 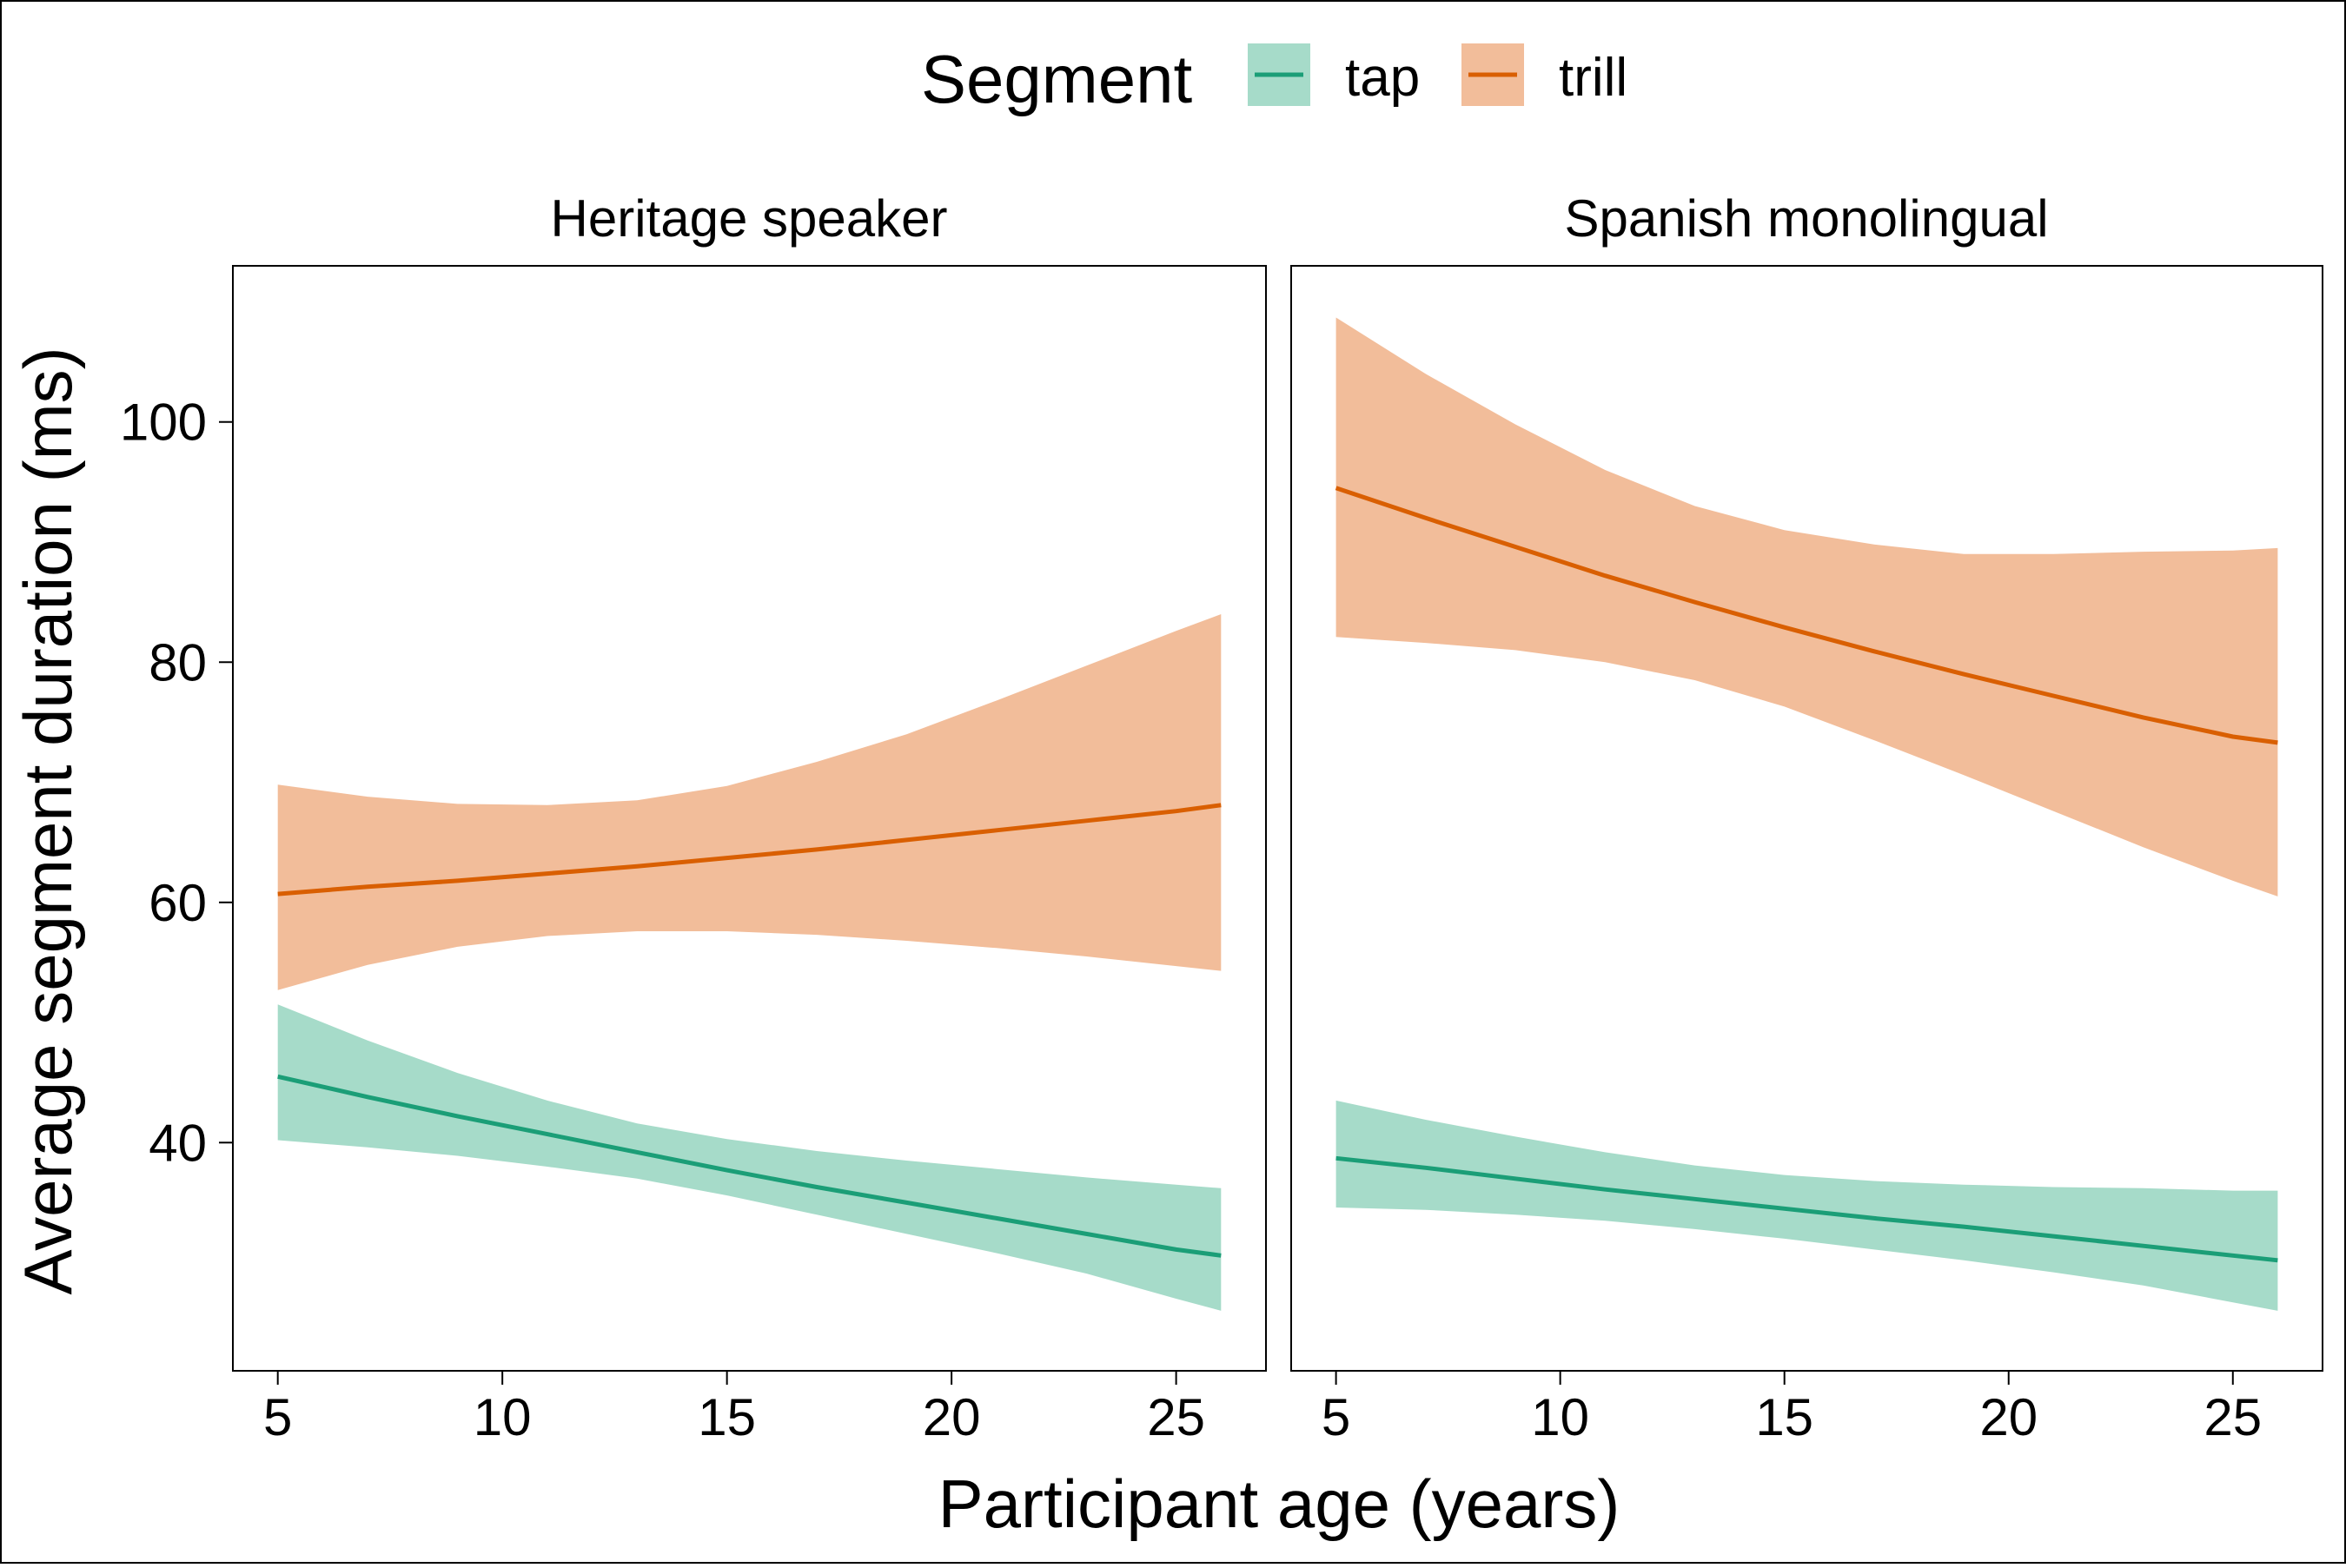 What do you see at coordinates (1544, 75) in the screenshot?
I see `legend-item-trill: trill` at bounding box center [1544, 75].